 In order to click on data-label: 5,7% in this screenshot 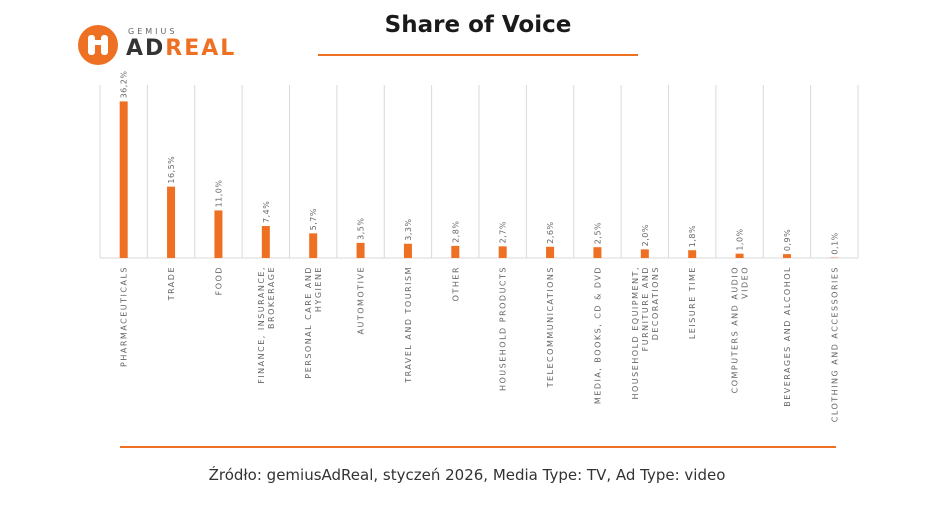, I will do `click(313, 219)`.